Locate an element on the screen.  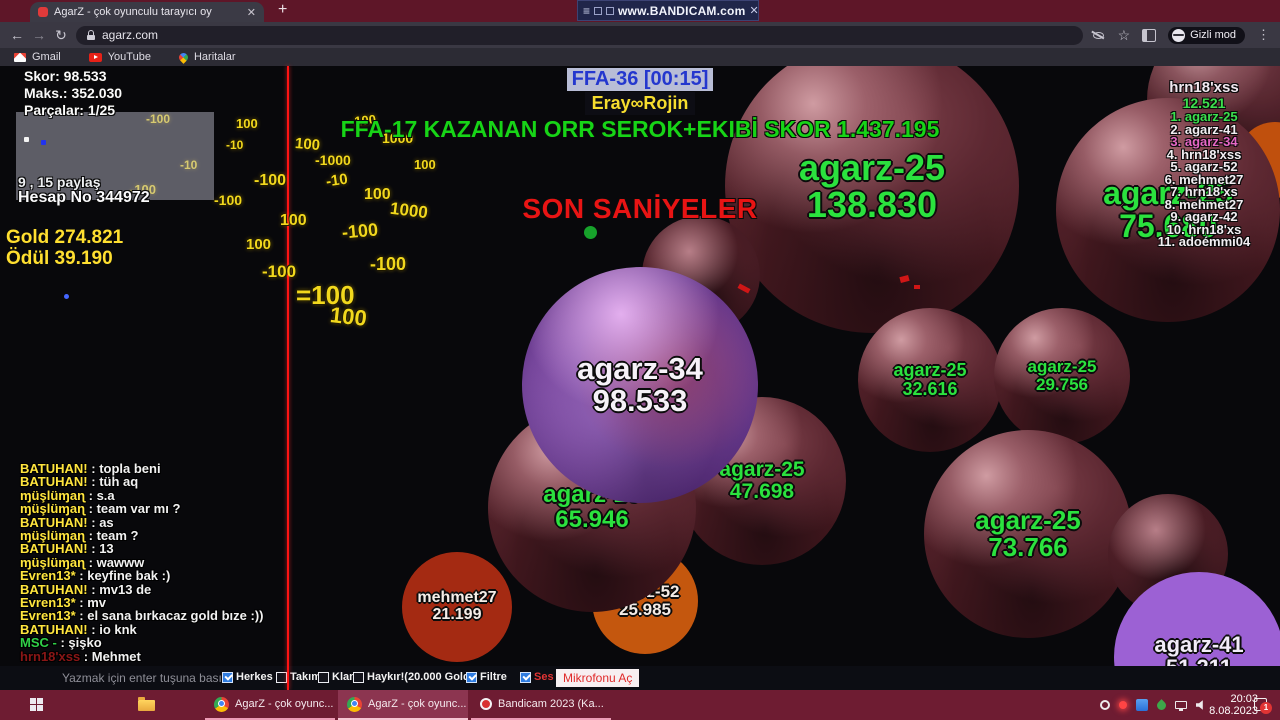
eye-off-icon is located at coordinates (1098, 35).